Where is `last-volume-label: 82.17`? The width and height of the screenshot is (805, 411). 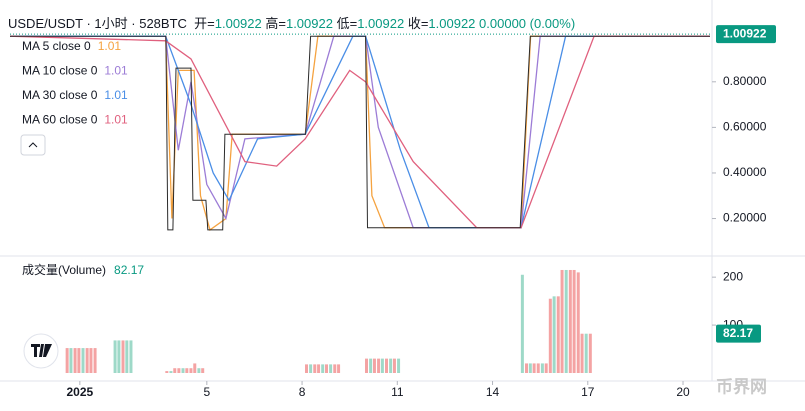
last-volume-label: 82.17 is located at coordinates (738, 333).